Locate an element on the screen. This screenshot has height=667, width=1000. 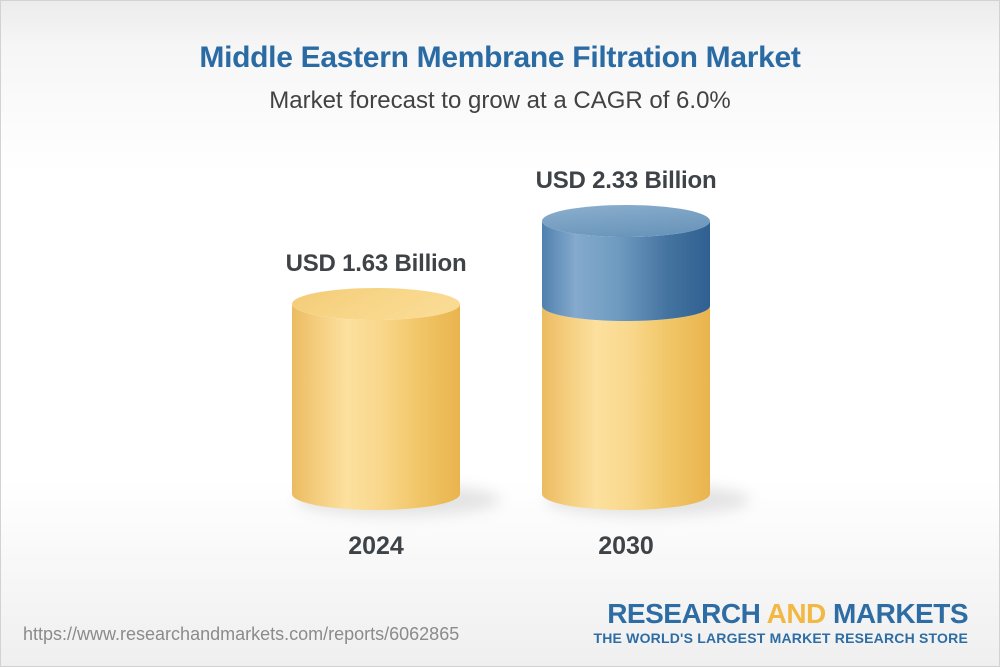
axis-label-2024: 2024 is located at coordinates (376, 546).